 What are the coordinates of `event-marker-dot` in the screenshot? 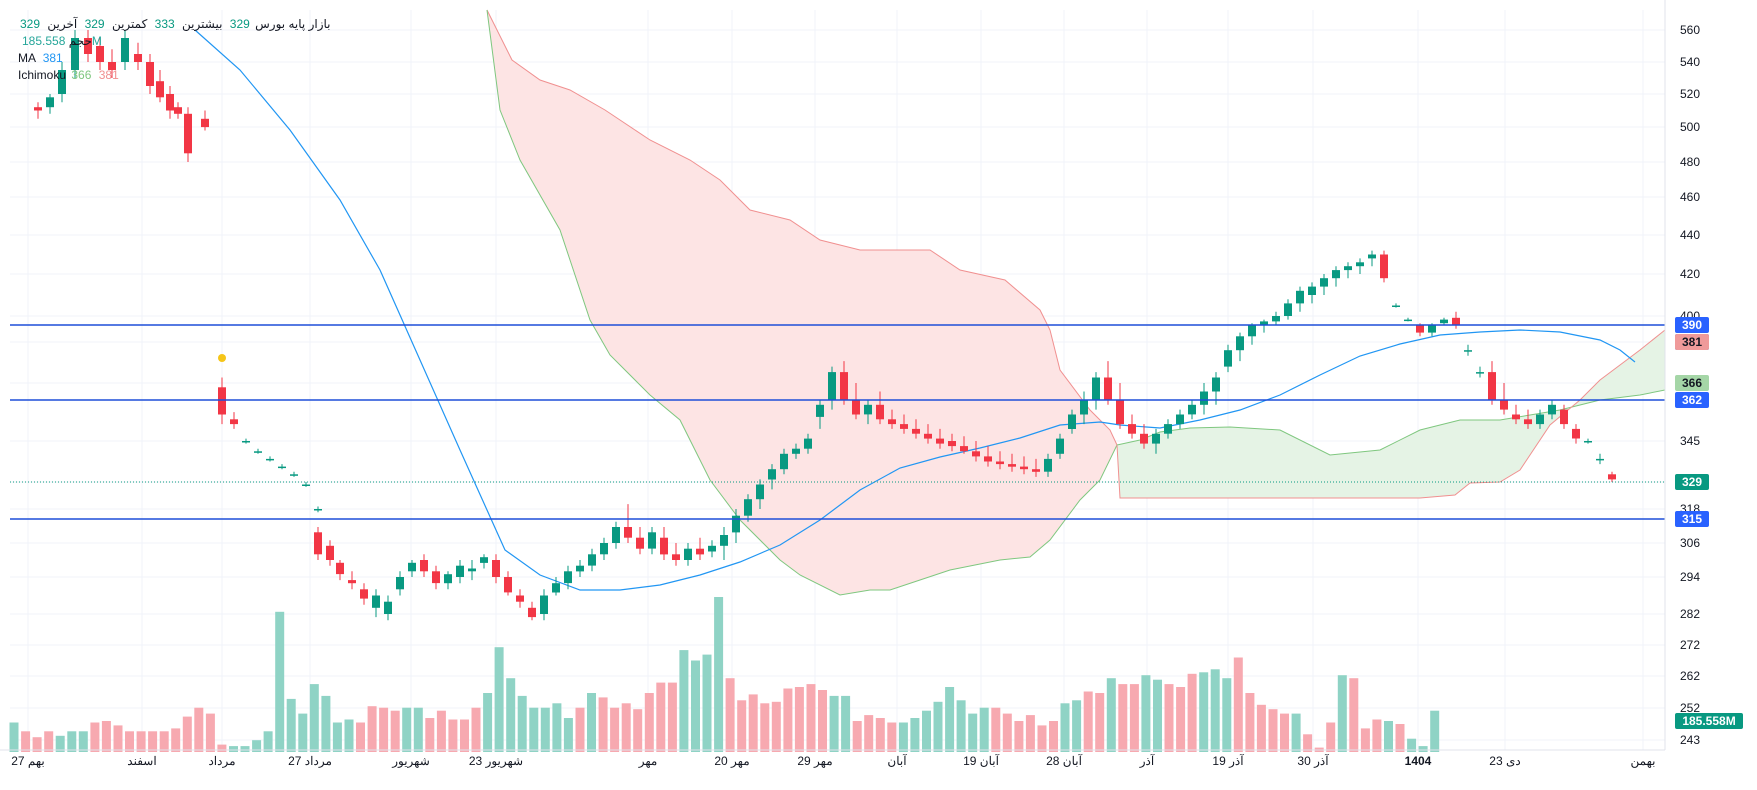 It's located at (222, 358).